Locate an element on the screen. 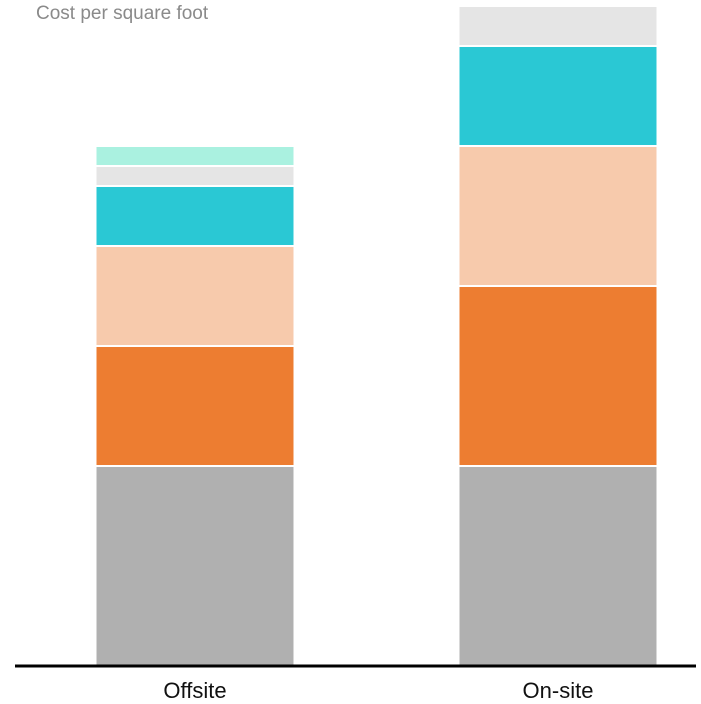 Image resolution: width=701 pixels, height=704 pixels. x-tick-label: On-site is located at coordinates (558, 690).